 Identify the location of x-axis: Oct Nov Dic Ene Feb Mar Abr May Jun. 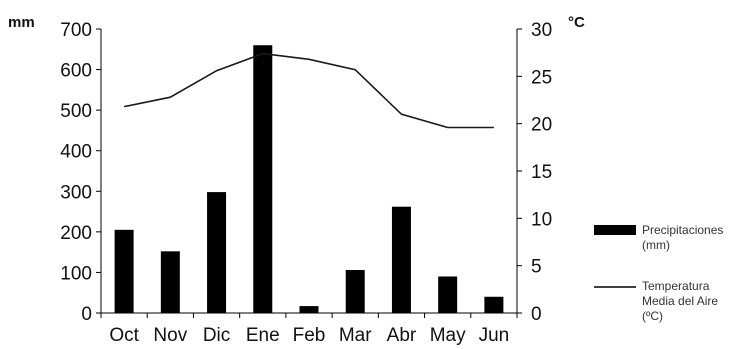
(309, 329).